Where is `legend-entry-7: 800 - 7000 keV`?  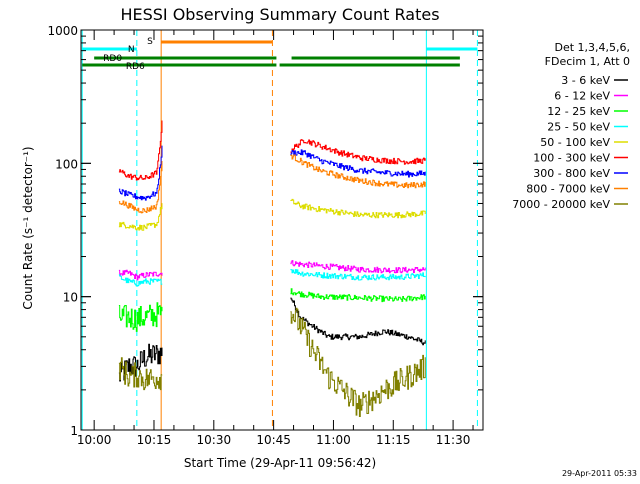 legend-entry-7: 800 - 7000 keV is located at coordinates (568, 189).